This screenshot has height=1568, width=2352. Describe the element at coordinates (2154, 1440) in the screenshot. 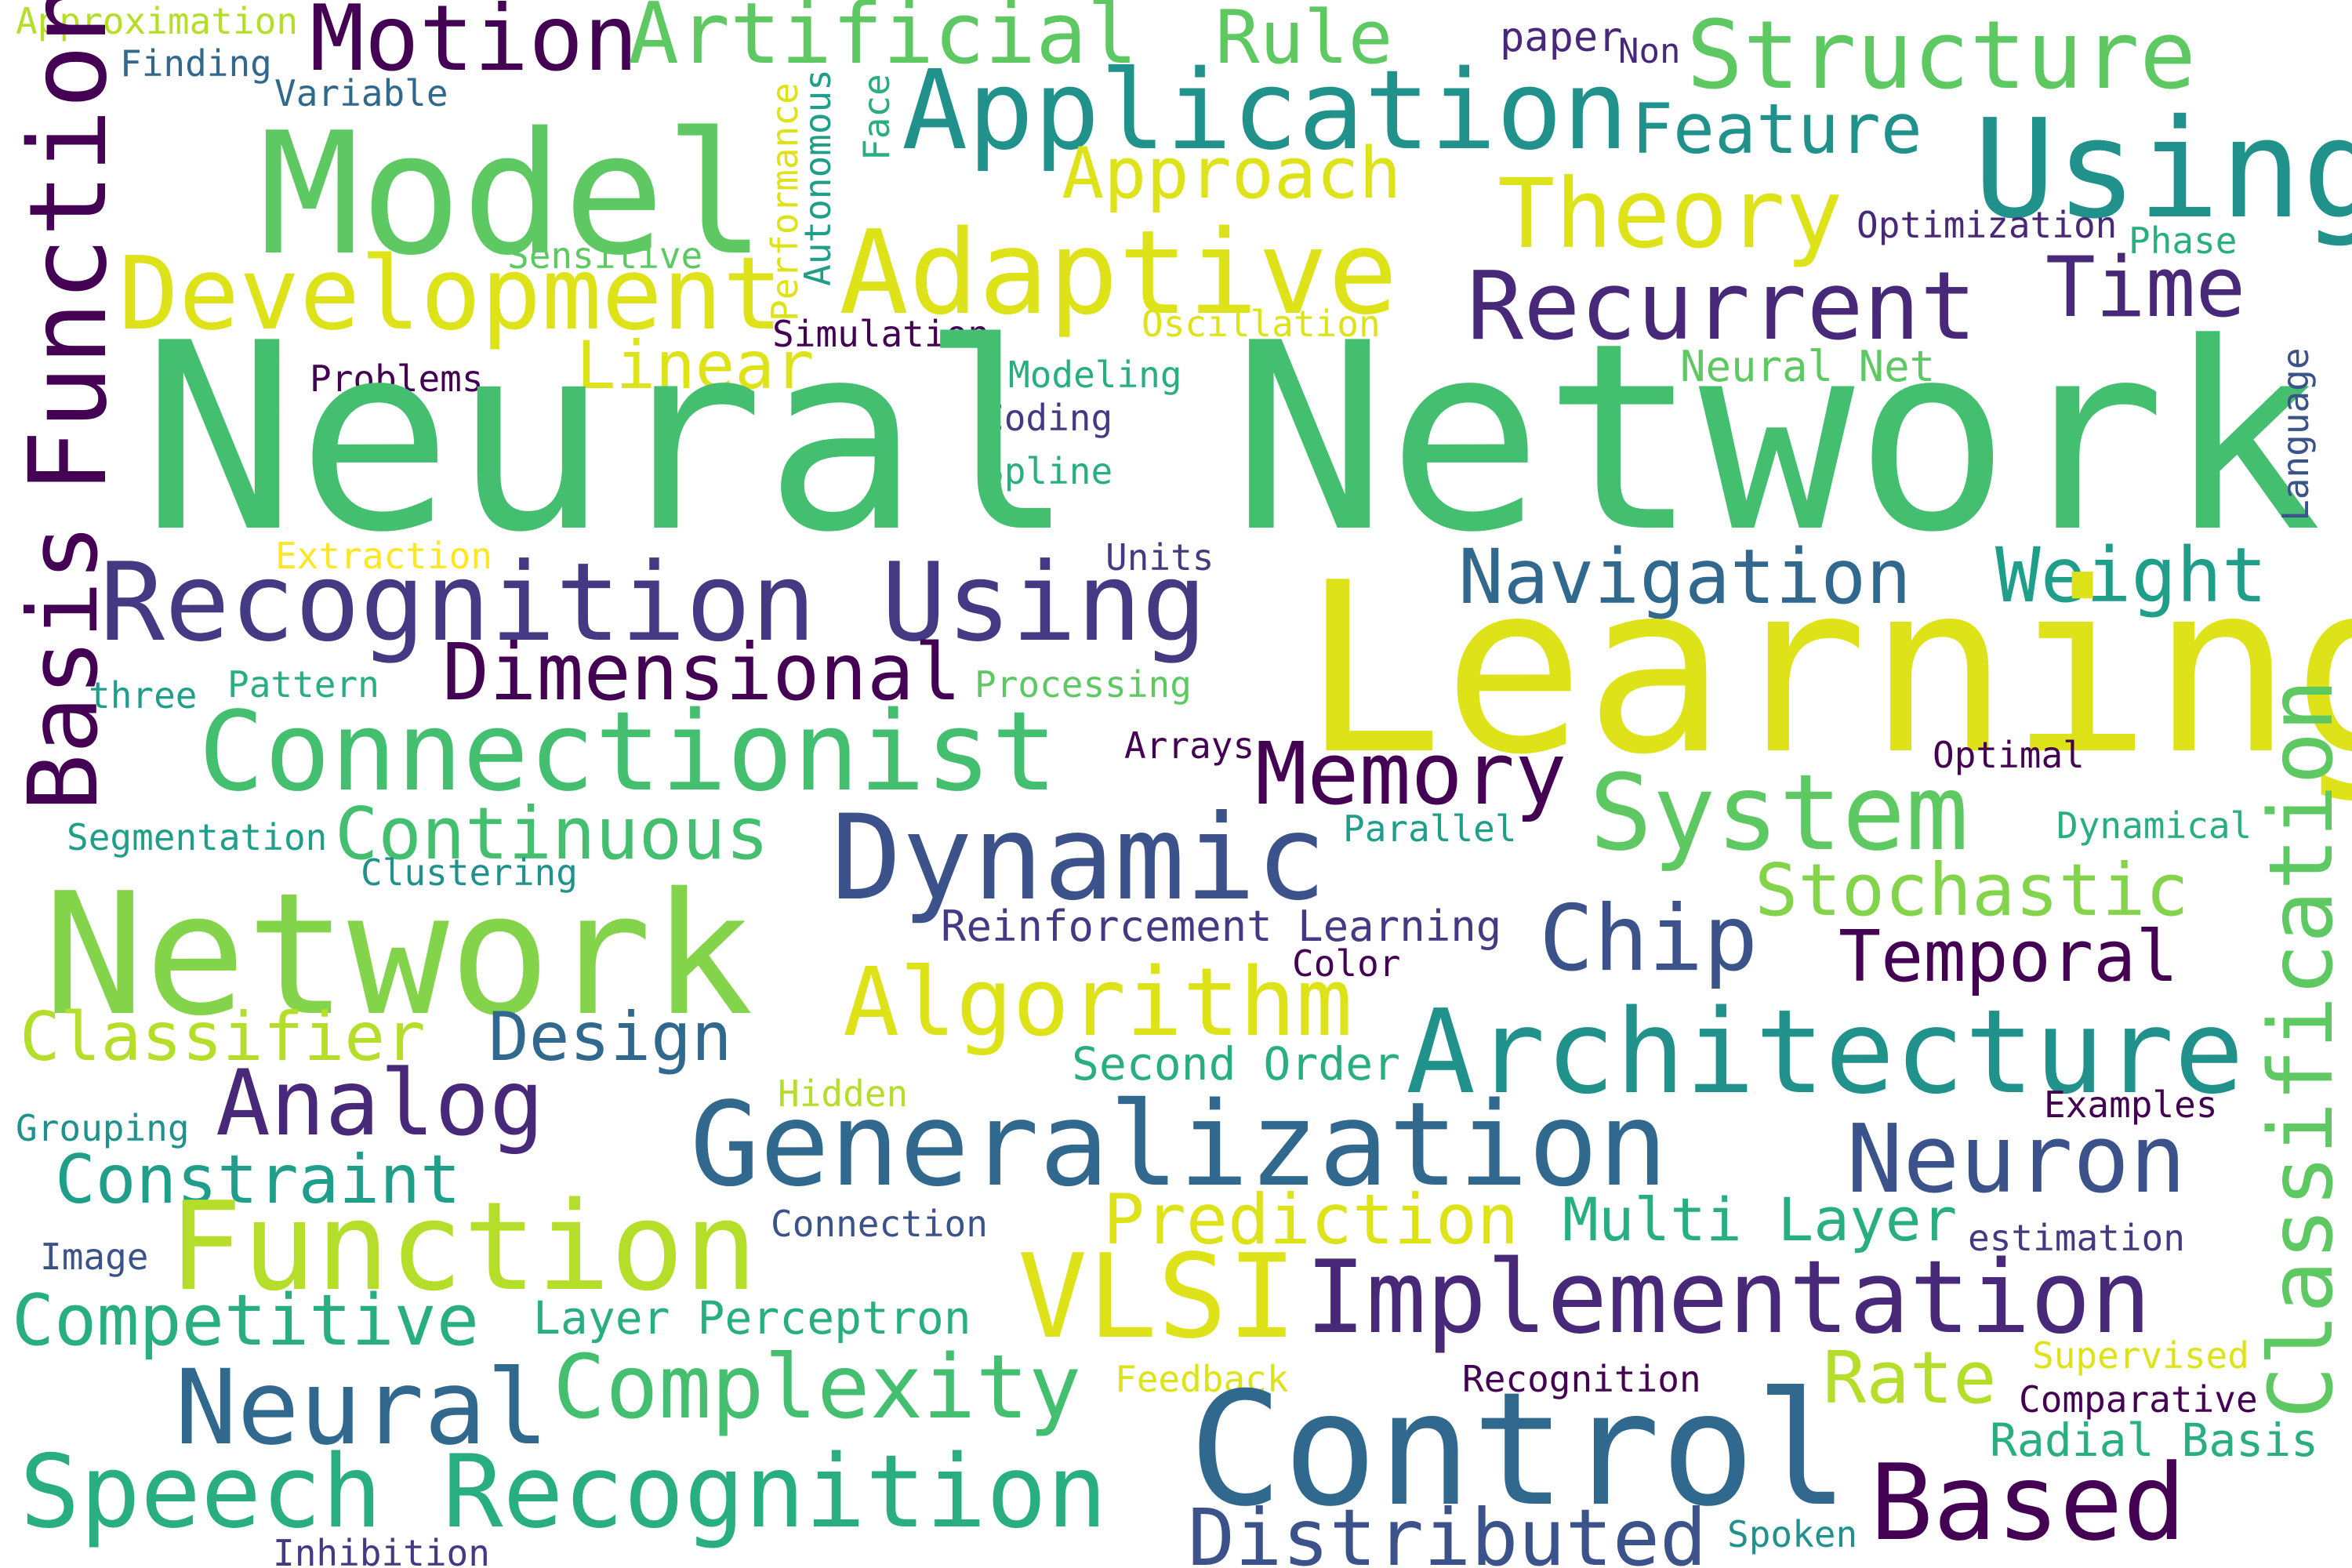

I see `word: Radial Basis` at that location.